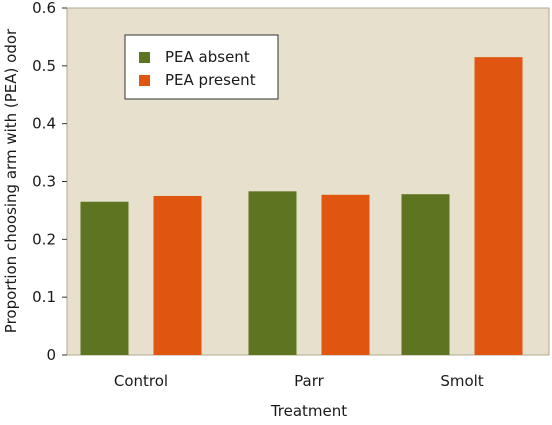  Describe the element at coordinates (44, 297) in the screenshot. I see `y-tick-label: 0.1` at that location.